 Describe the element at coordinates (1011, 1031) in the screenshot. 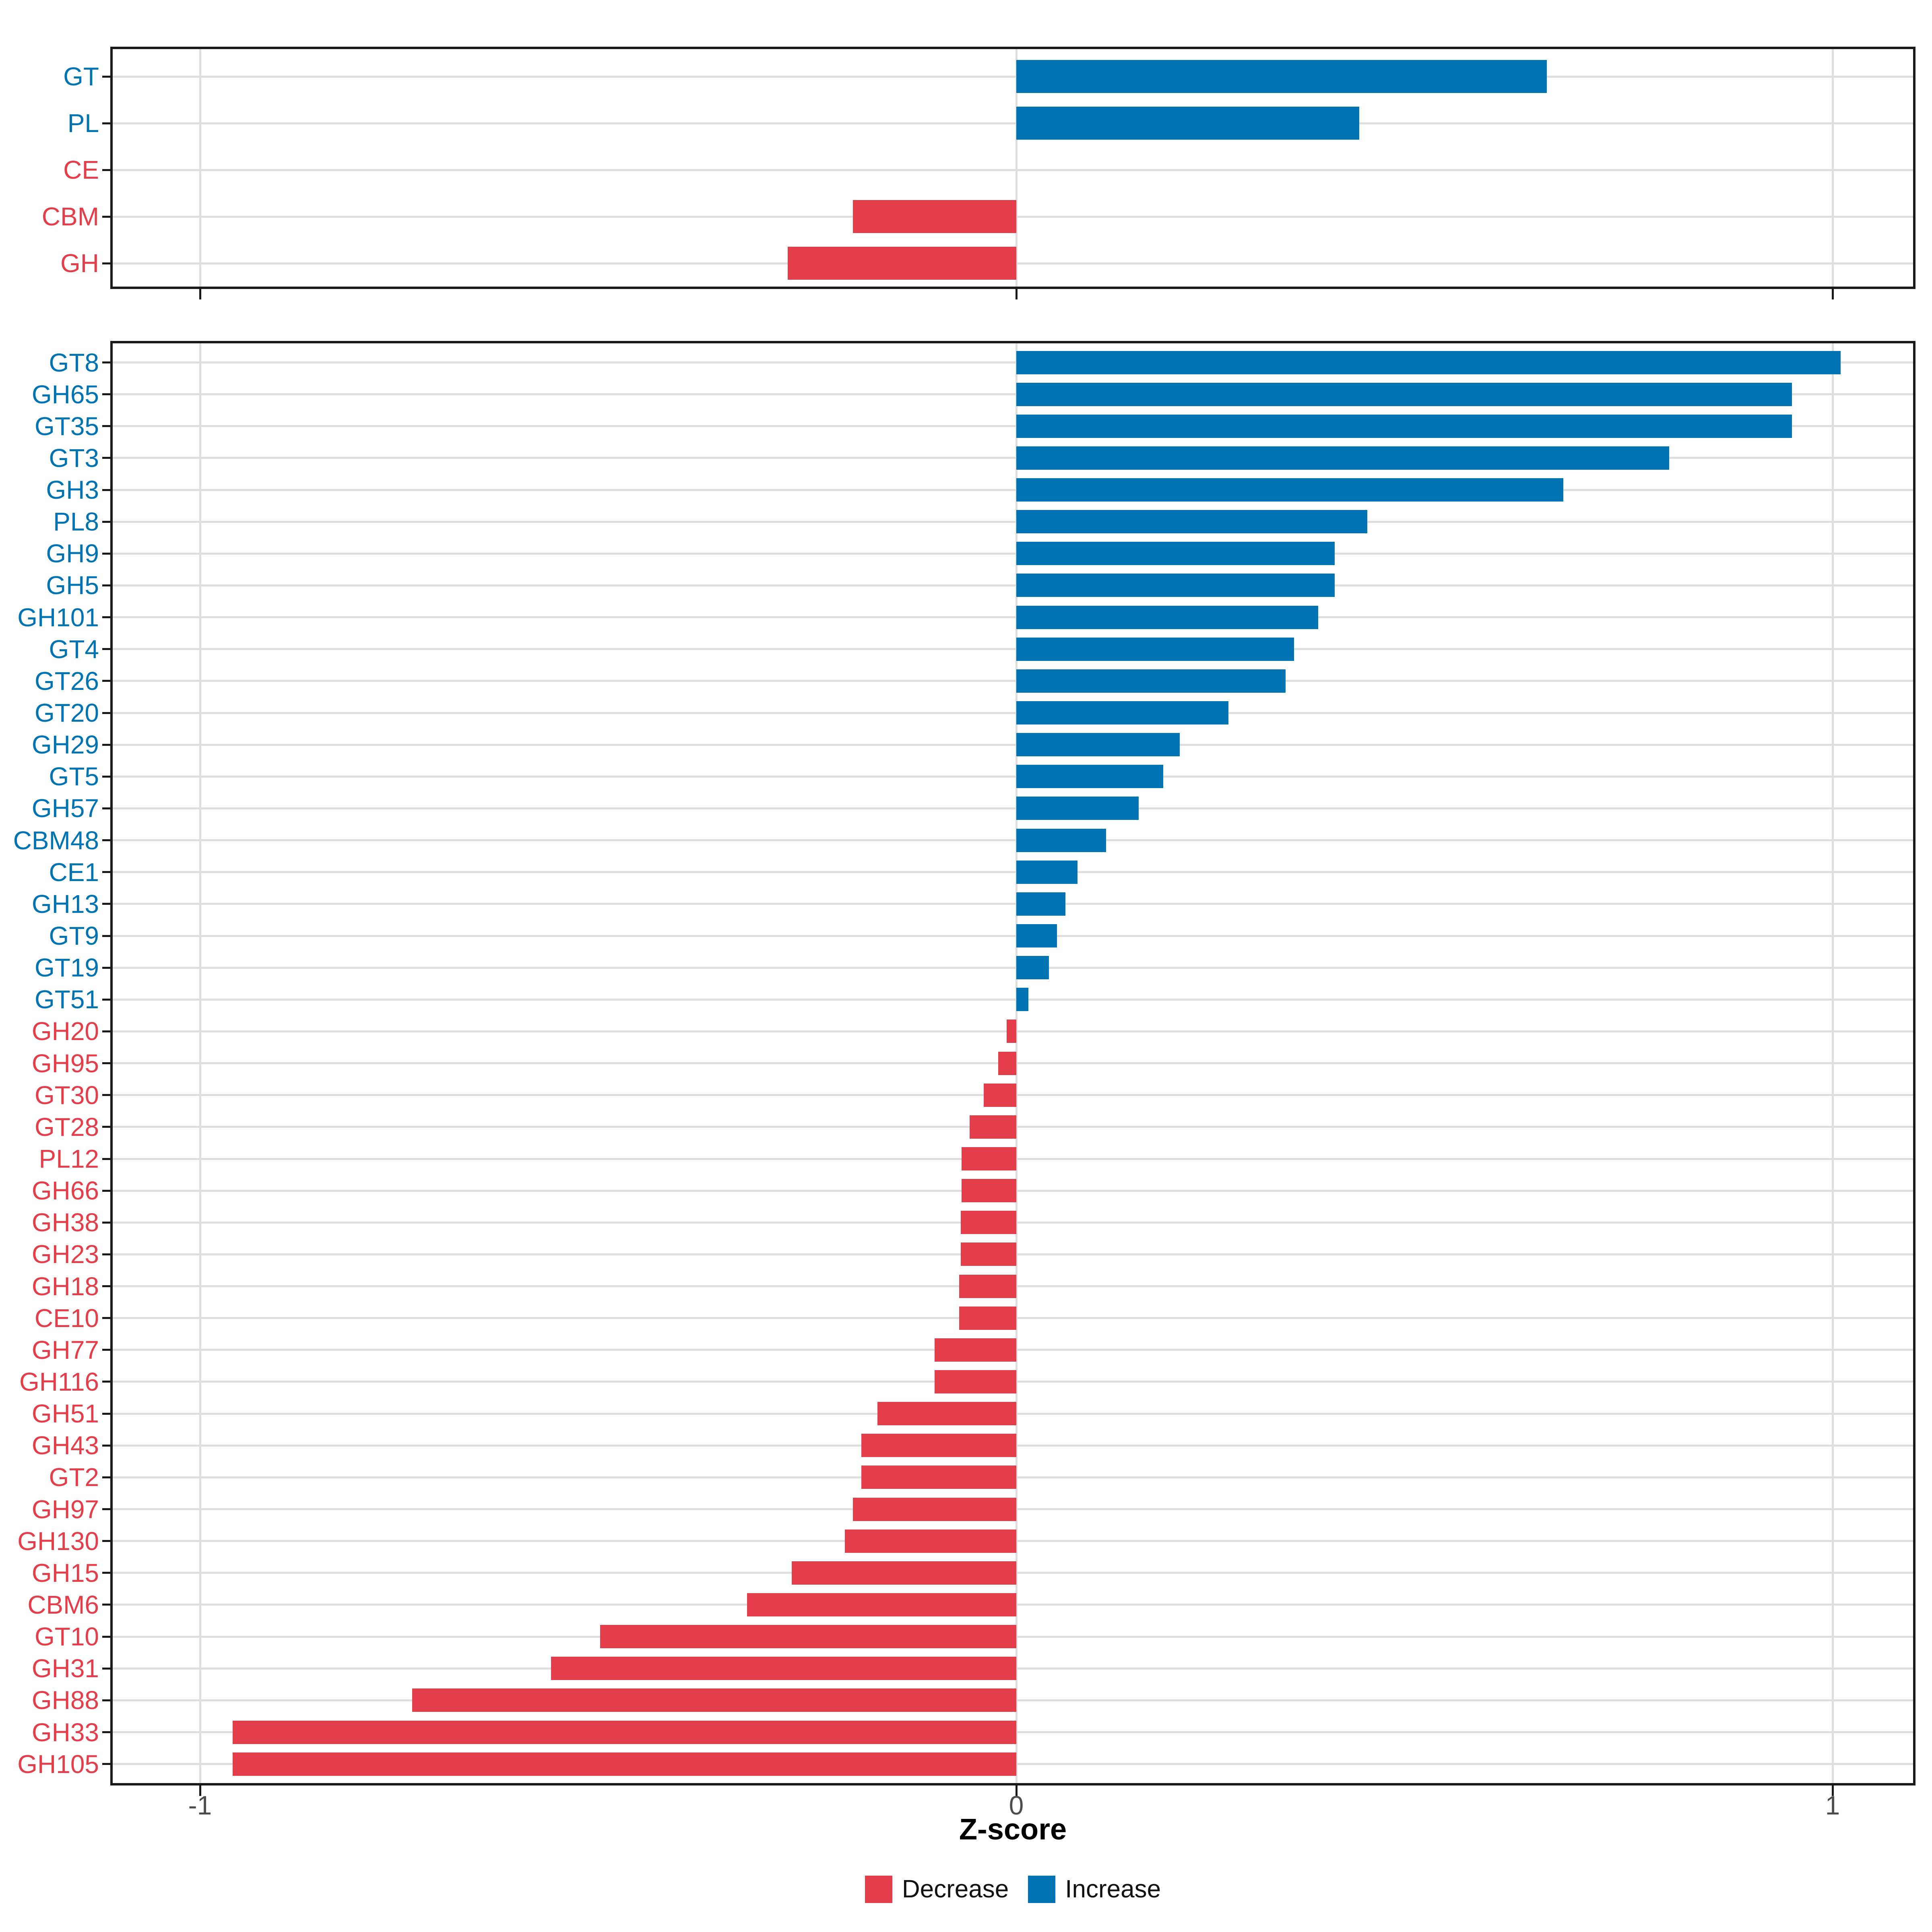

I see `bar-GH20` at that location.